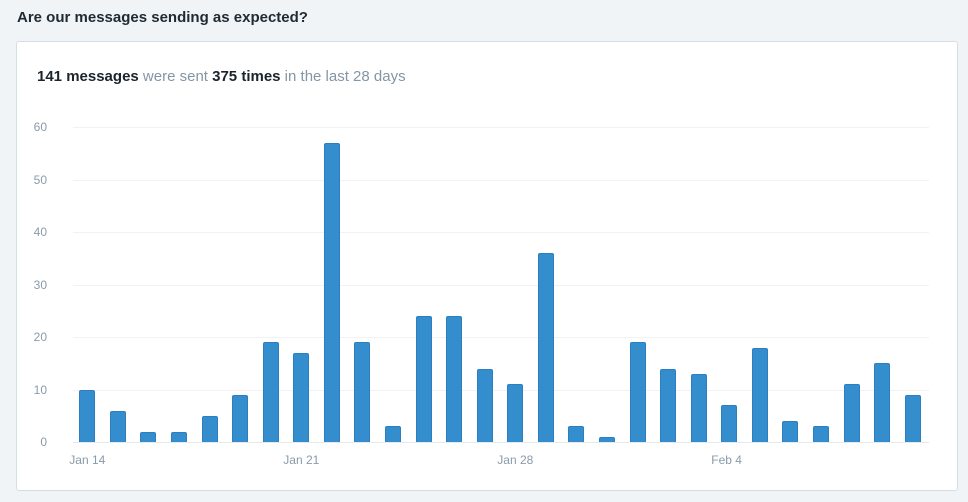  Describe the element at coordinates (726, 460) in the screenshot. I see `x-tick-label: Feb 4` at that location.